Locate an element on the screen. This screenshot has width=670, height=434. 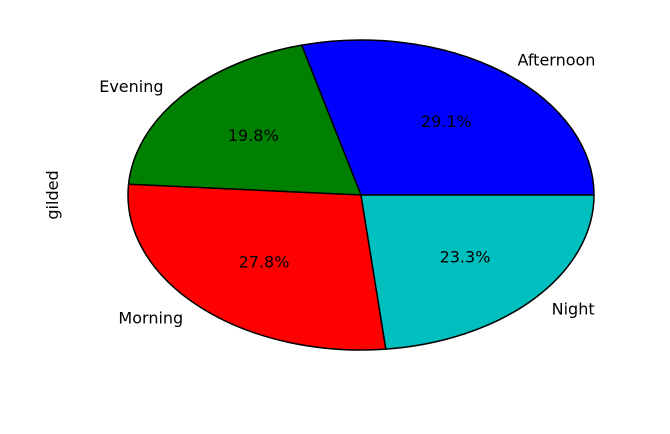
pie-percent-label-morning: 27.8% is located at coordinates (264, 261).